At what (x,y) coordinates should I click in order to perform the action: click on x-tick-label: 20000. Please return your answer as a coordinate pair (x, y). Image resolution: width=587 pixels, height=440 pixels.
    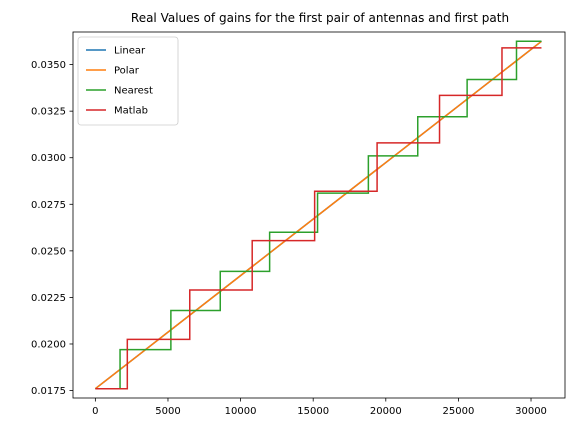
    Looking at the image, I should click on (386, 411).